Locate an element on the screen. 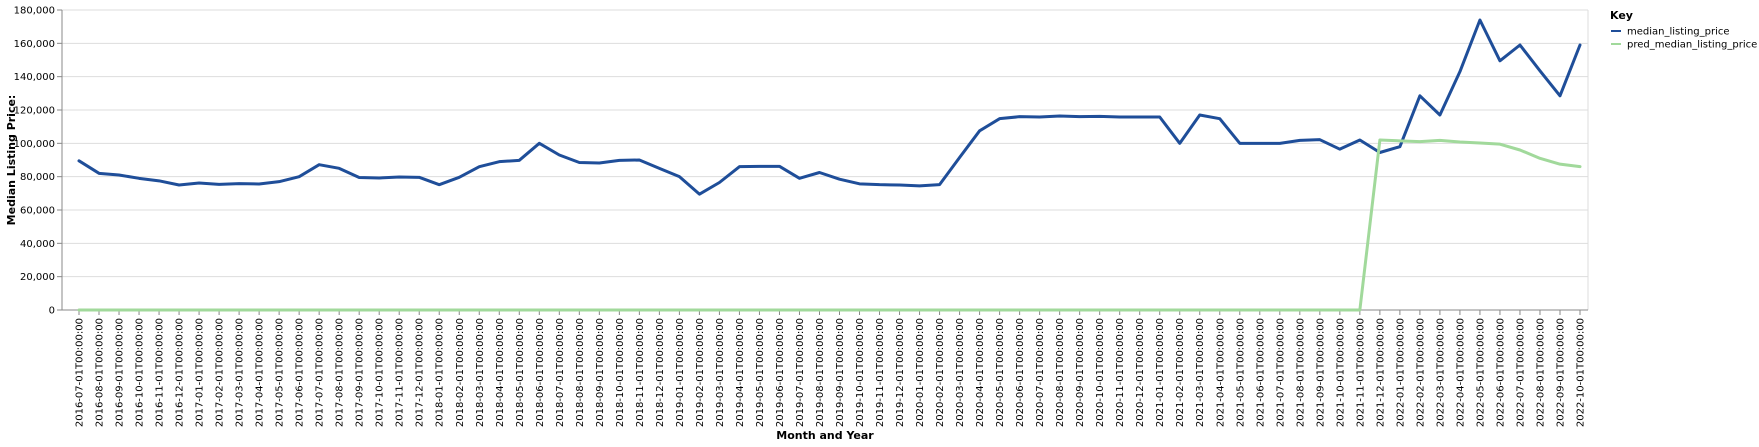  x-tick-label: 2018-02-01T00:00:00 is located at coordinates (460, 372).